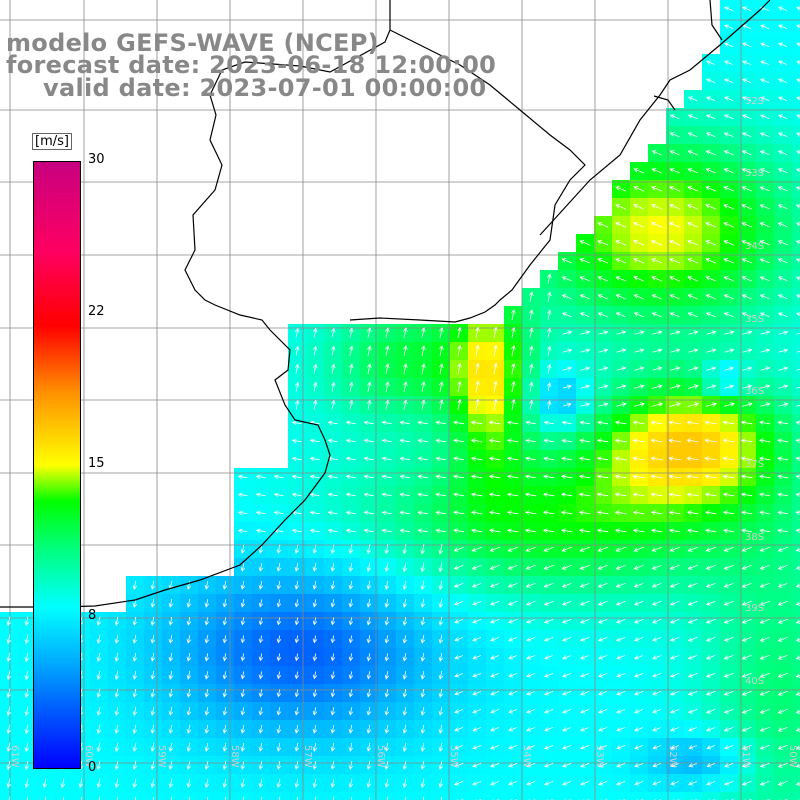  Describe the element at coordinates (754, 391) in the screenshot. I see `latitude-labels: 32S 33S 34S 35S 36S 37S 38S 39S 40S` at that location.